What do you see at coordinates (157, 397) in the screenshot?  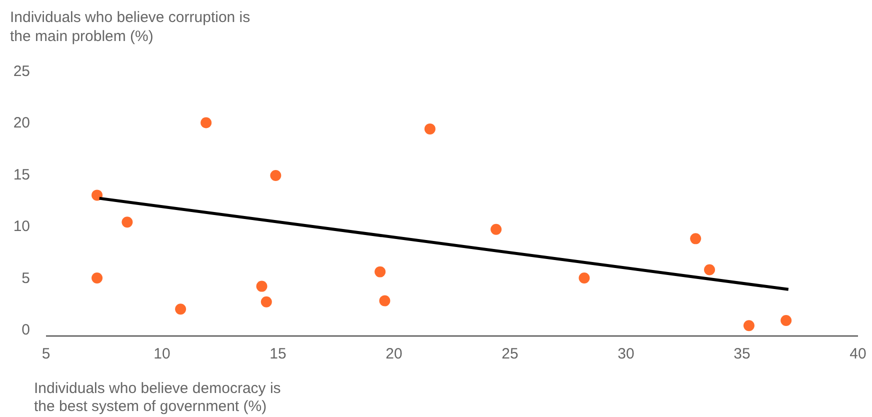 I see `x-axis-title: Individuals who believe democracy is the best system of government (%)` at bounding box center [157, 397].